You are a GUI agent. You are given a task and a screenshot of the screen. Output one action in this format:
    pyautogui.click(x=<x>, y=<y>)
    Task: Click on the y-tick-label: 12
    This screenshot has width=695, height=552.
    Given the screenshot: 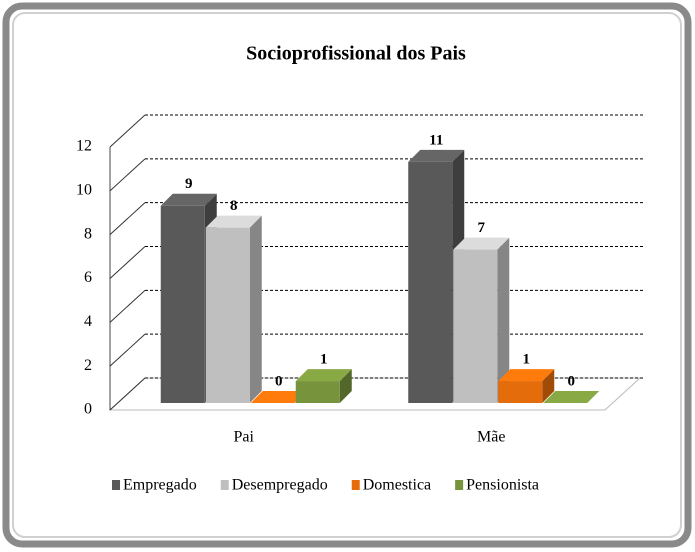 What is the action you would take?
    pyautogui.click(x=84, y=146)
    